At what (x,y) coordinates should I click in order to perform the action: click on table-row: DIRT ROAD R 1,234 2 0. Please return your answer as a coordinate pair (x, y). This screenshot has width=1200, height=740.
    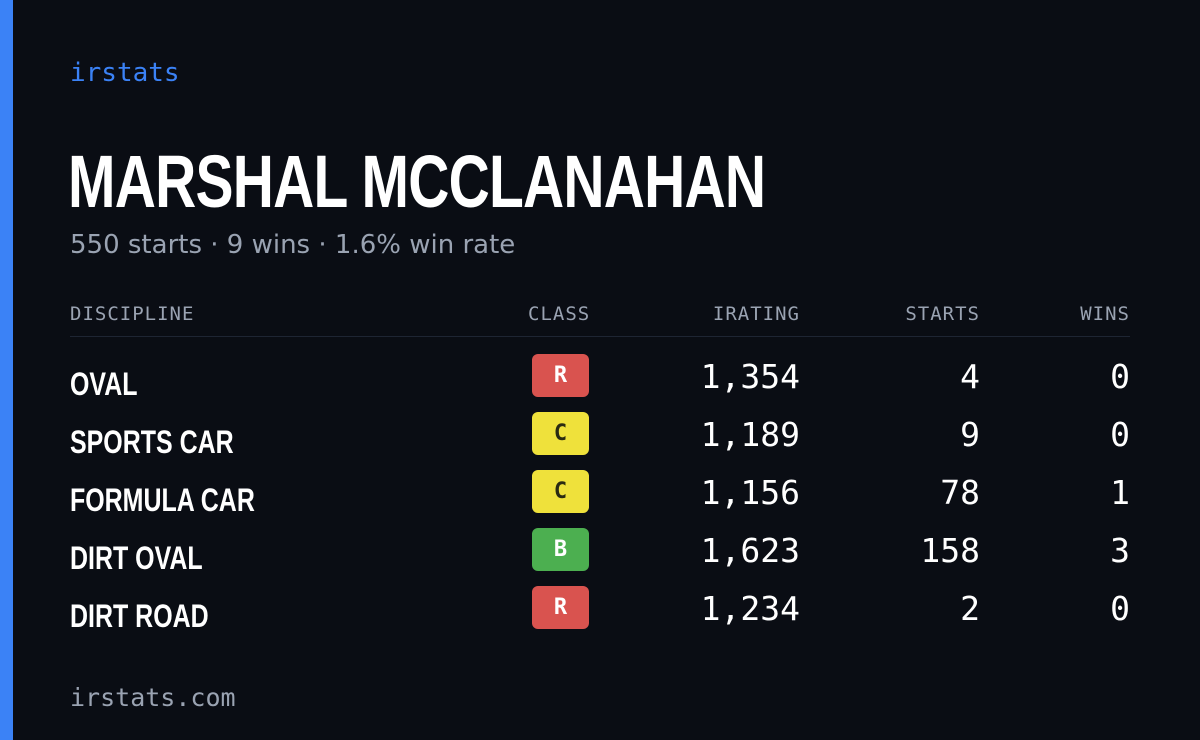
    Looking at the image, I should click on (600, 613).